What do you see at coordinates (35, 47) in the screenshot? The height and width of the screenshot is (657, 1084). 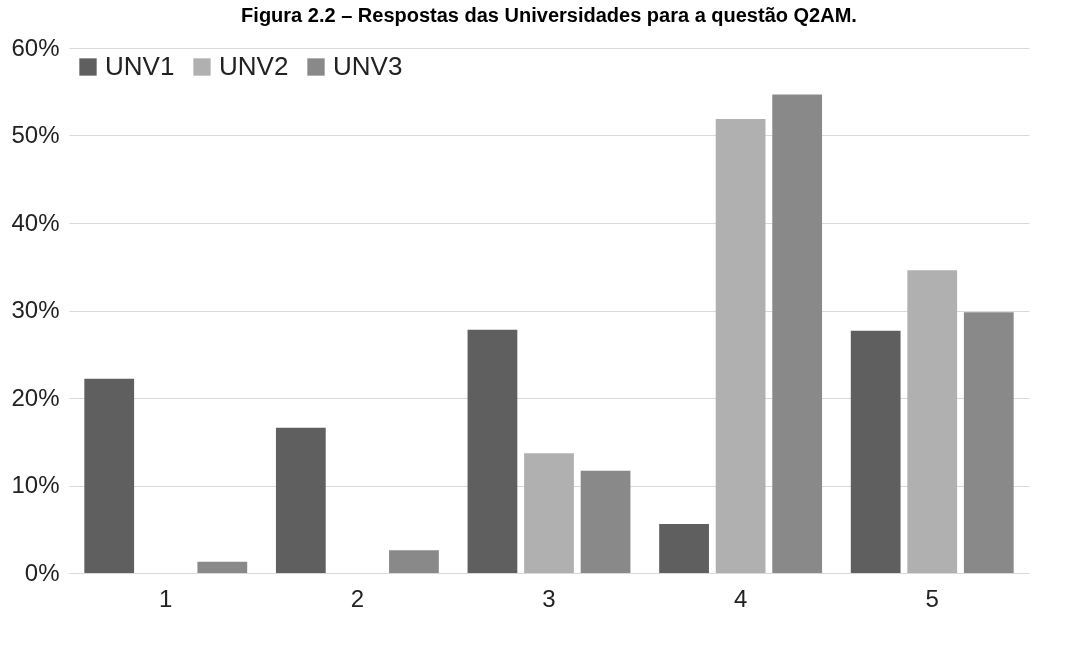 I see `y-tick-label: 60%` at bounding box center [35, 47].